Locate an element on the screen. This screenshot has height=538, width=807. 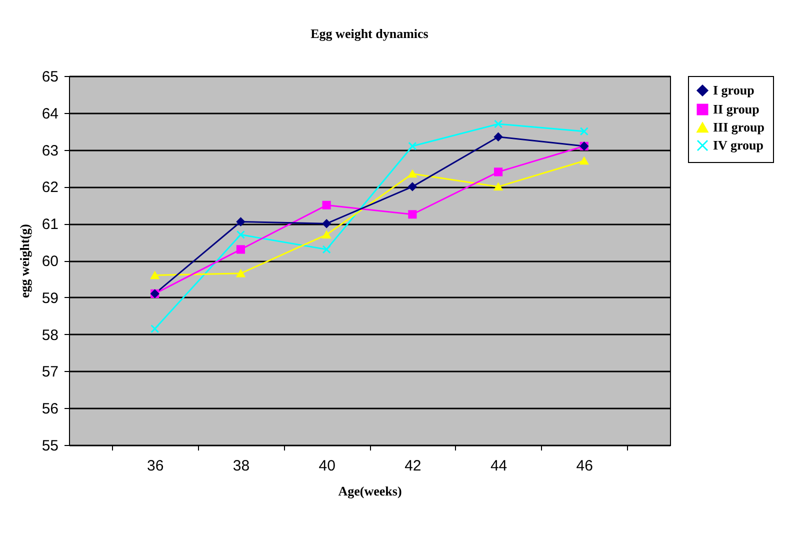
x-tick-label: 42 is located at coordinates (413, 466).